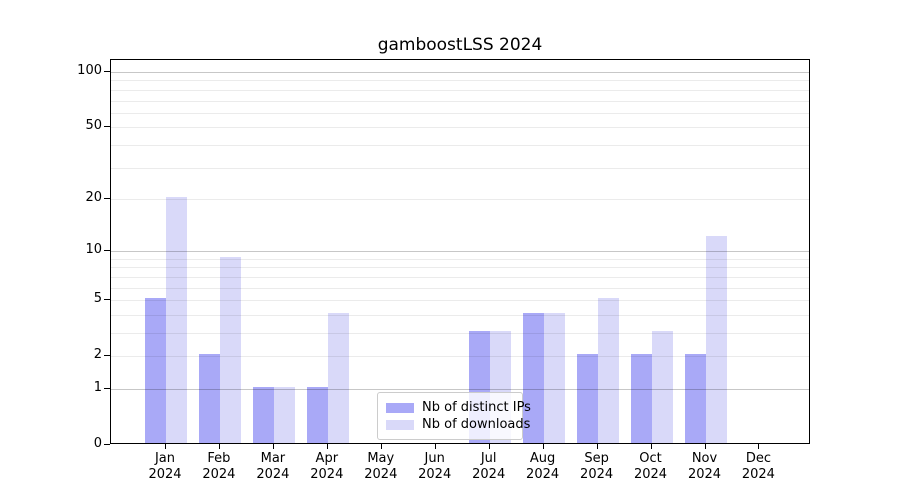 Image resolution: width=900 pixels, height=500 pixels. What do you see at coordinates (476, 407) in the screenshot?
I see `legend-label-distinct-ips: Nb of distinct IPs` at bounding box center [476, 407].